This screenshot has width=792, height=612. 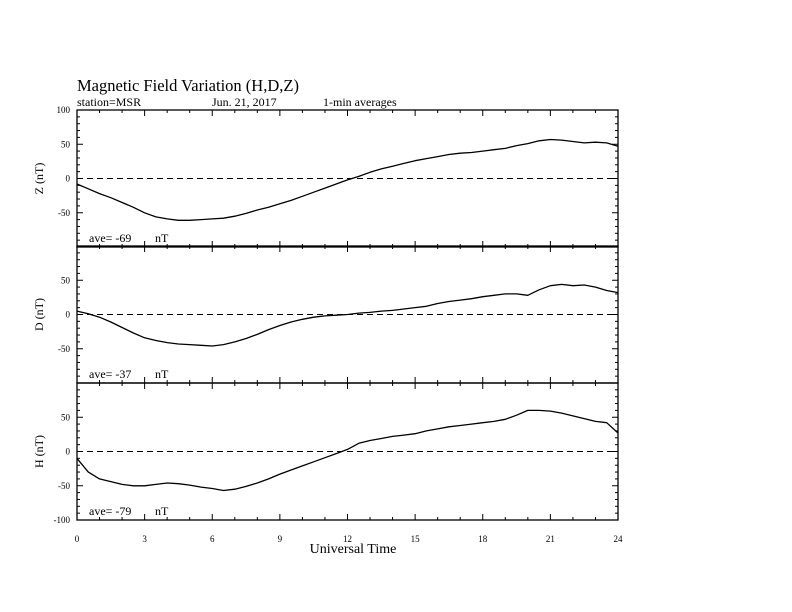 I want to click on y-axis-label-h: H (nT), so click(x=39, y=451).